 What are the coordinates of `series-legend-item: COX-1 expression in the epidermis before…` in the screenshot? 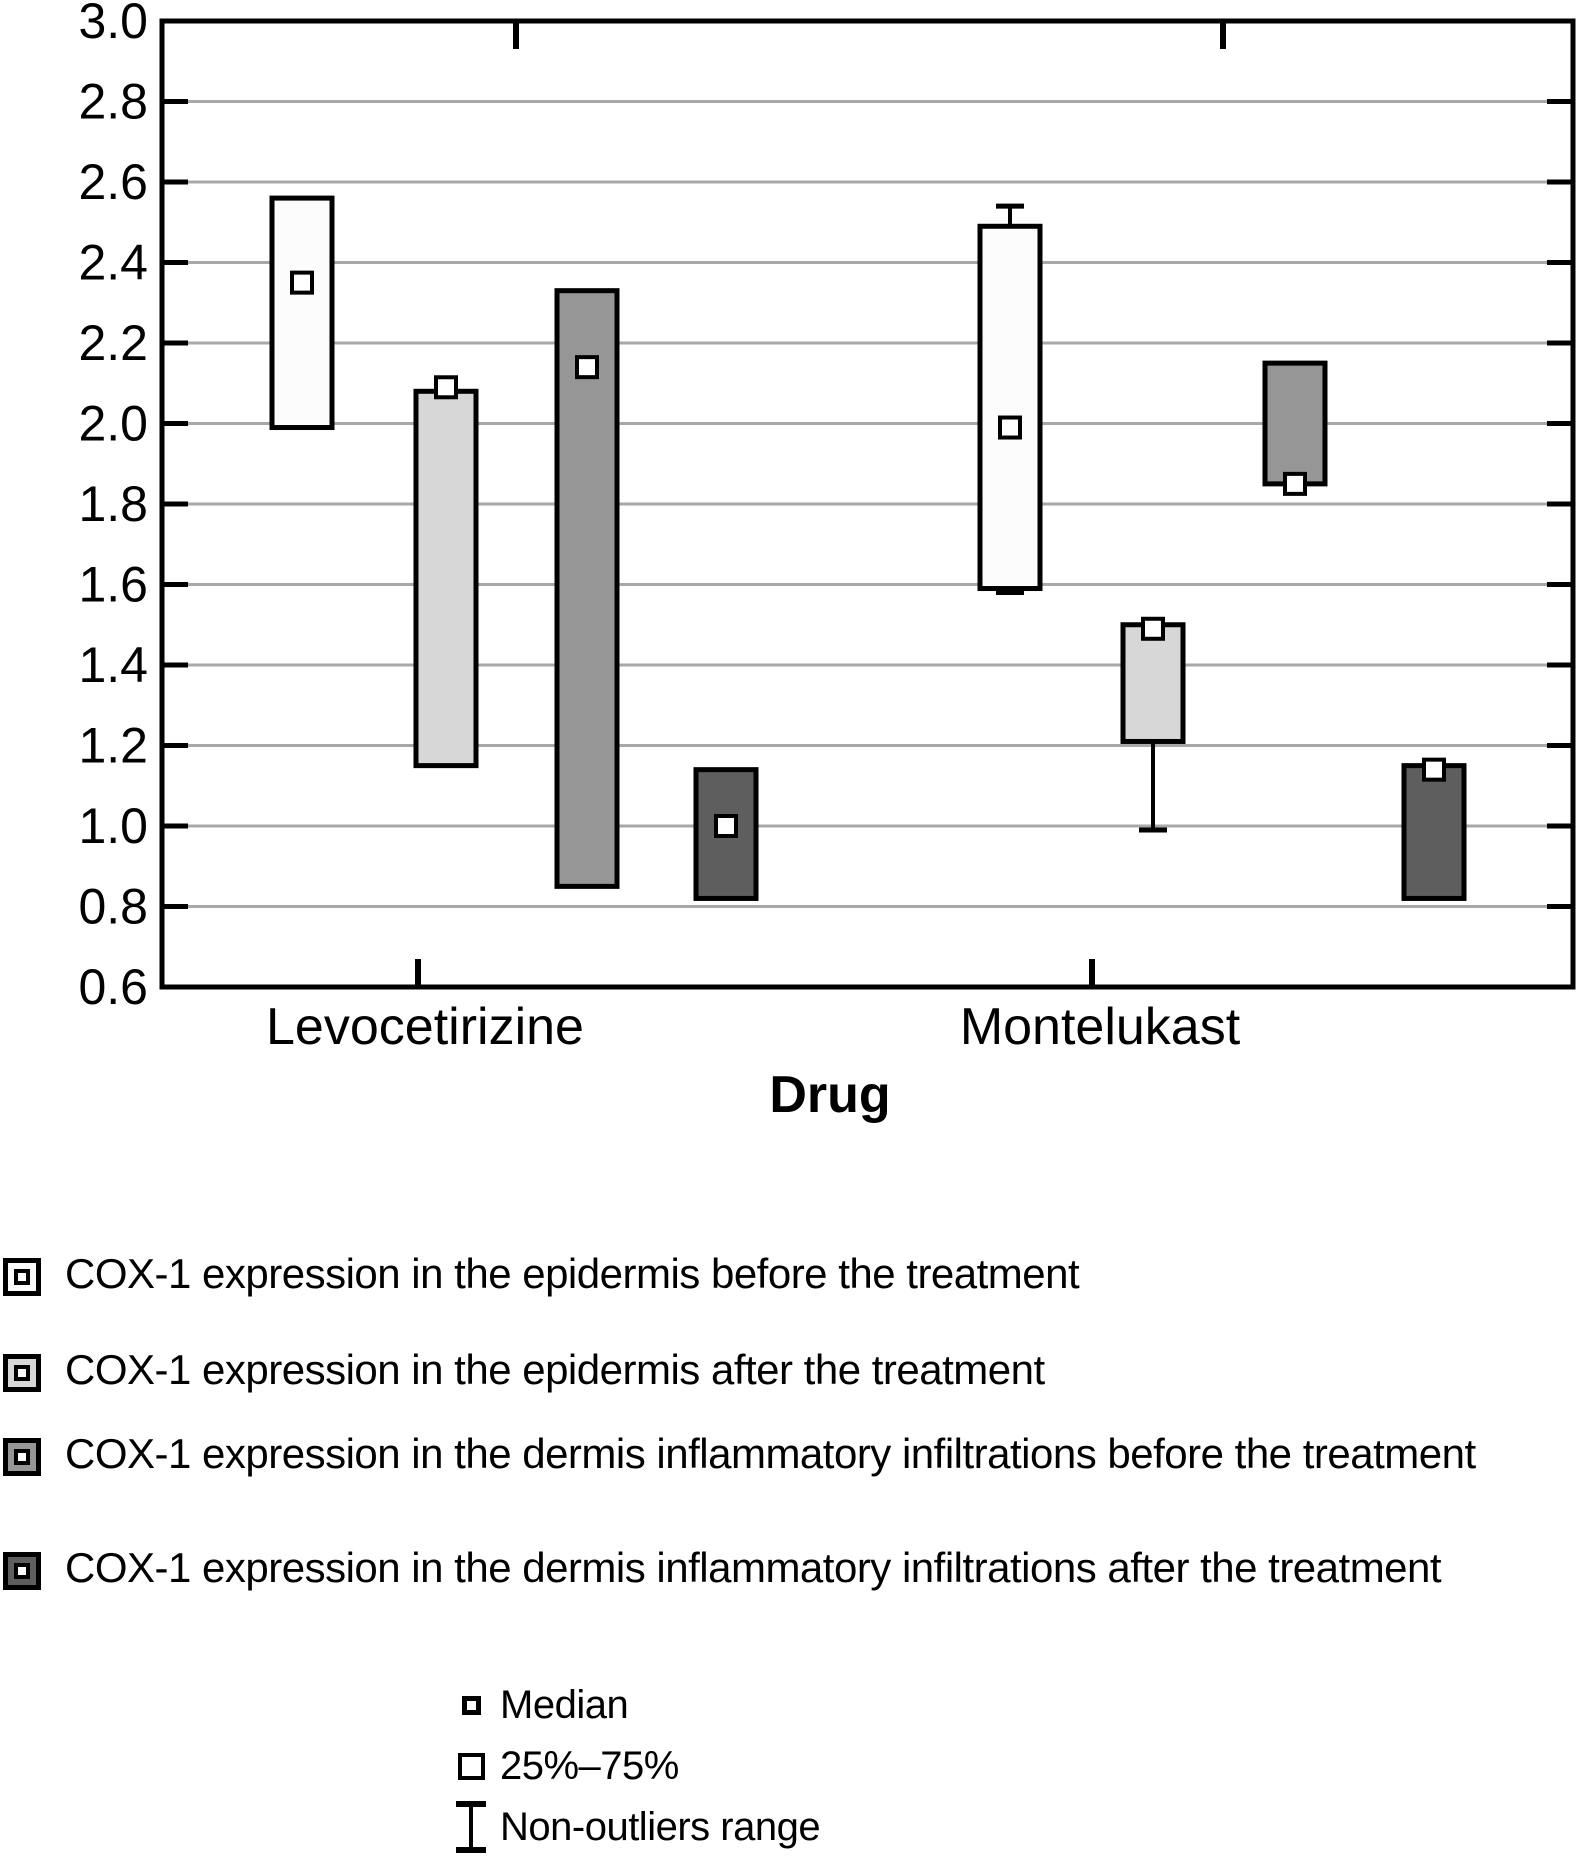 It's located at (774, 1274).